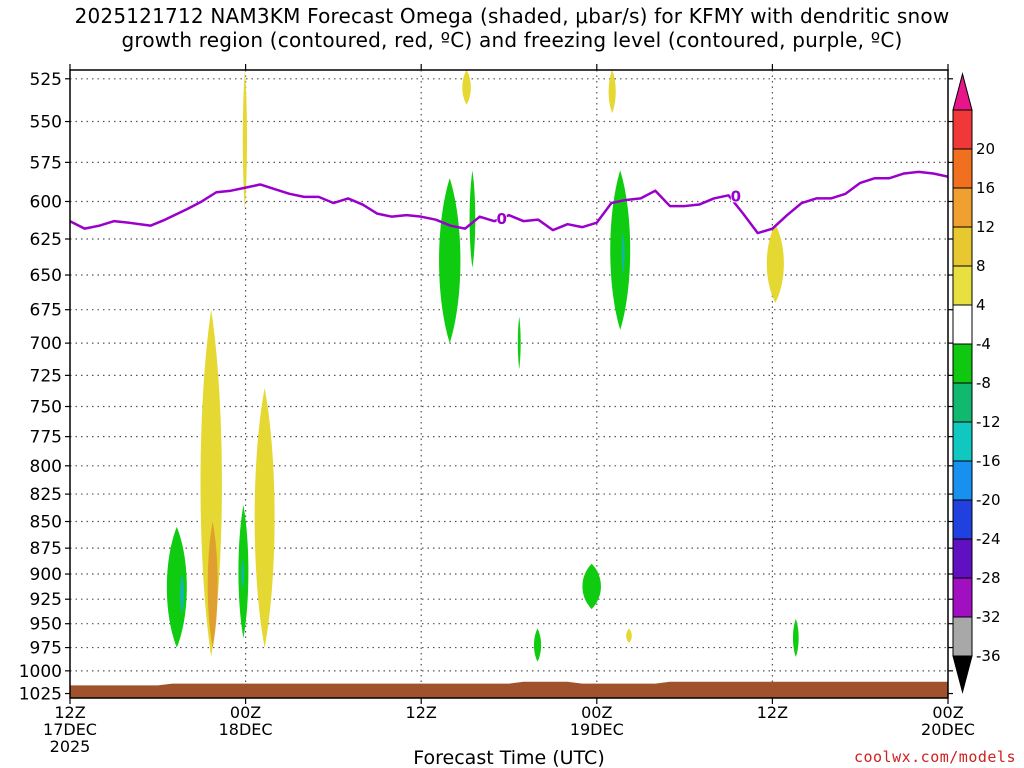  What do you see at coordinates (988, 500) in the screenshot?
I see `colorbar-label-9: -20` at bounding box center [988, 500].